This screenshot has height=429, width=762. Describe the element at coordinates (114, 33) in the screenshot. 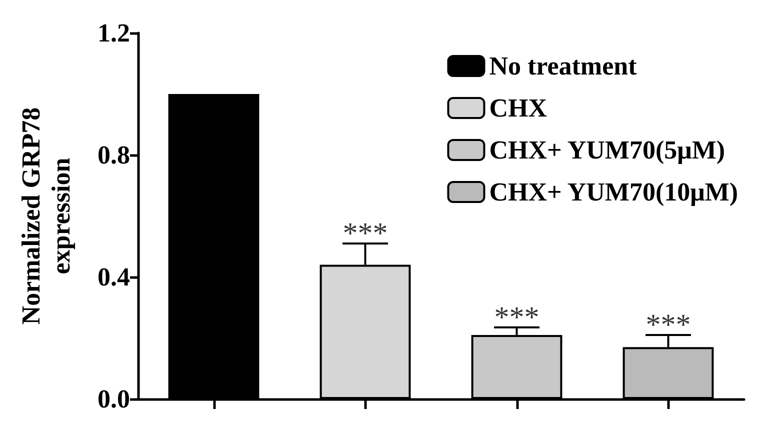

I see `y-tick-label: 1.2` at that location.